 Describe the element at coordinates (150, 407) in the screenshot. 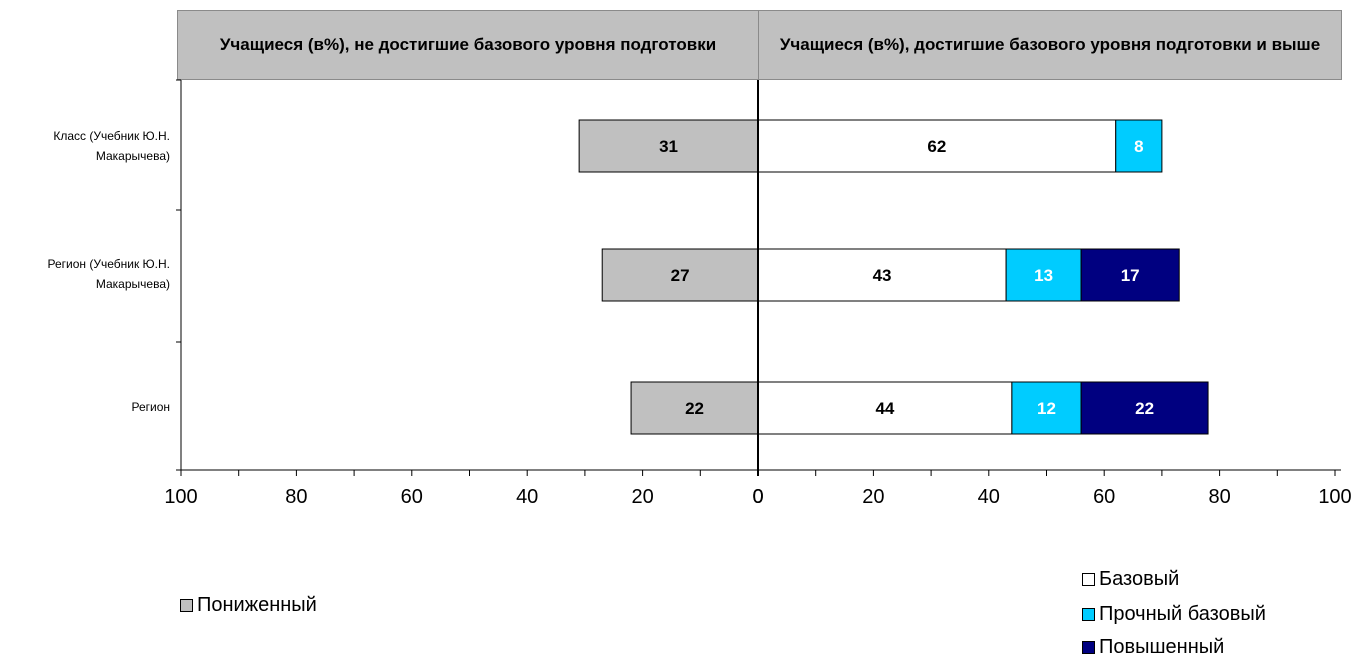

I see `category-label: Регион` at that location.